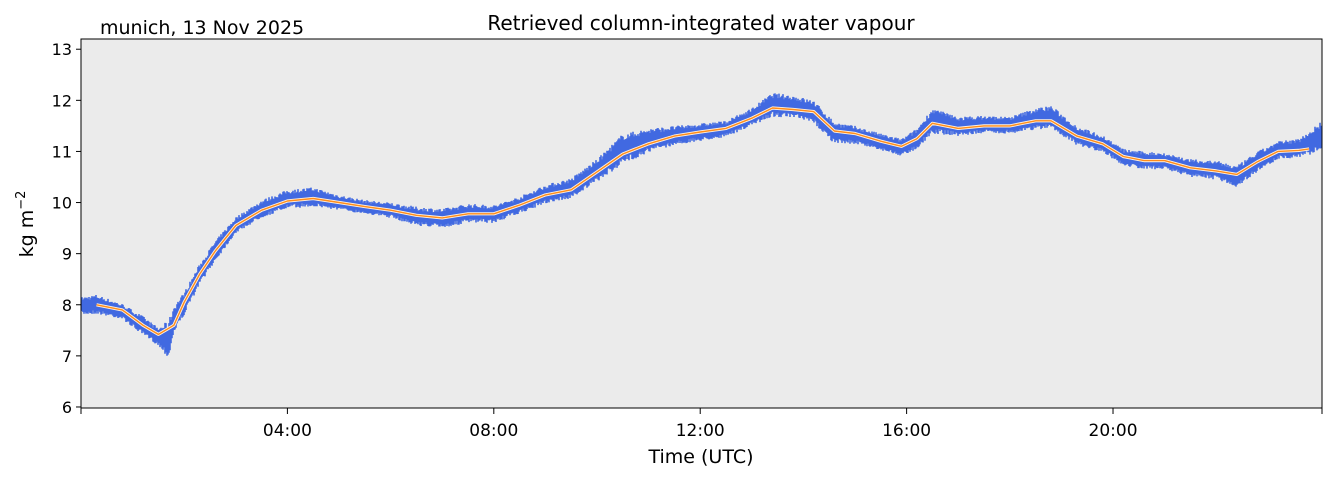 The image size is (1334, 478). What do you see at coordinates (62, 49) in the screenshot?
I see `y-tick-label: 13` at bounding box center [62, 49].